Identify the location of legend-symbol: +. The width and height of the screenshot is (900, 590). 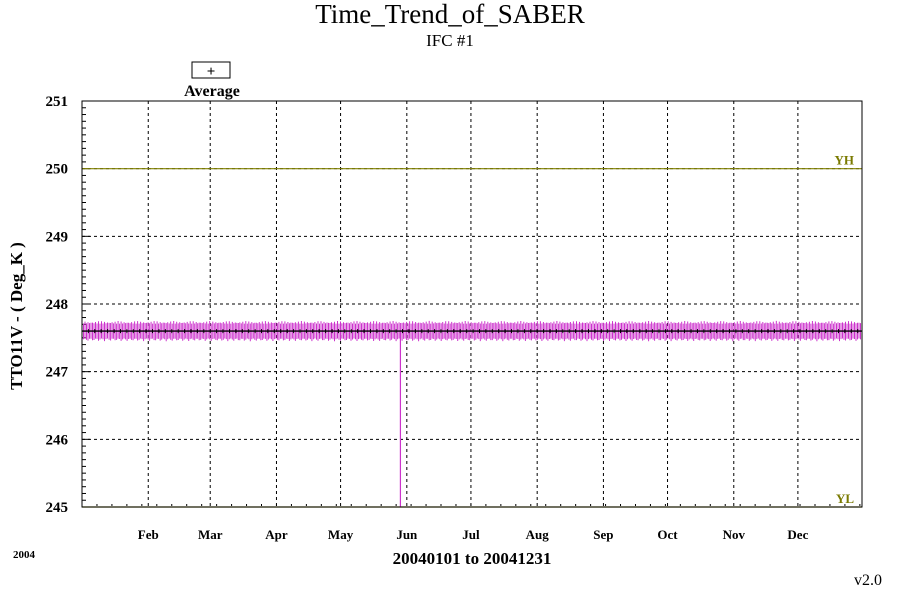
(211, 72).